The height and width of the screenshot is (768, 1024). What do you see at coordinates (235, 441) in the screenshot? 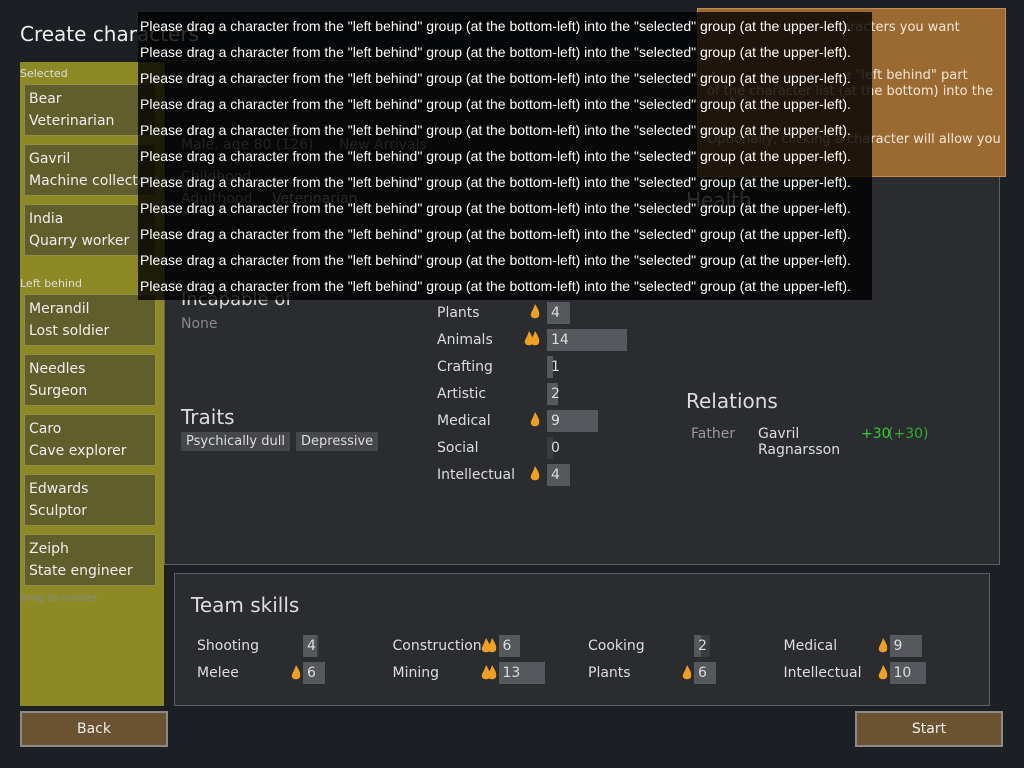
I see `trait-chip: Psychically dull` at bounding box center [235, 441].